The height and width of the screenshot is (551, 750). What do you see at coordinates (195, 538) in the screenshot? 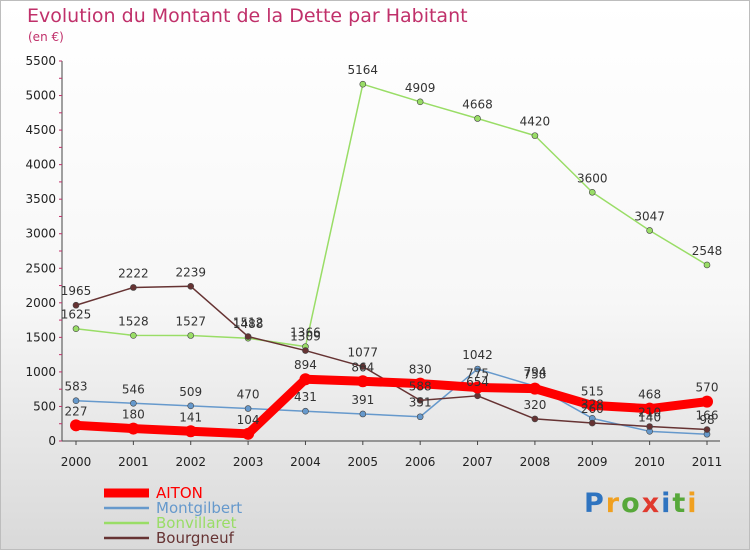
I see `legend-label: Bourgneuf` at bounding box center [195, 538].